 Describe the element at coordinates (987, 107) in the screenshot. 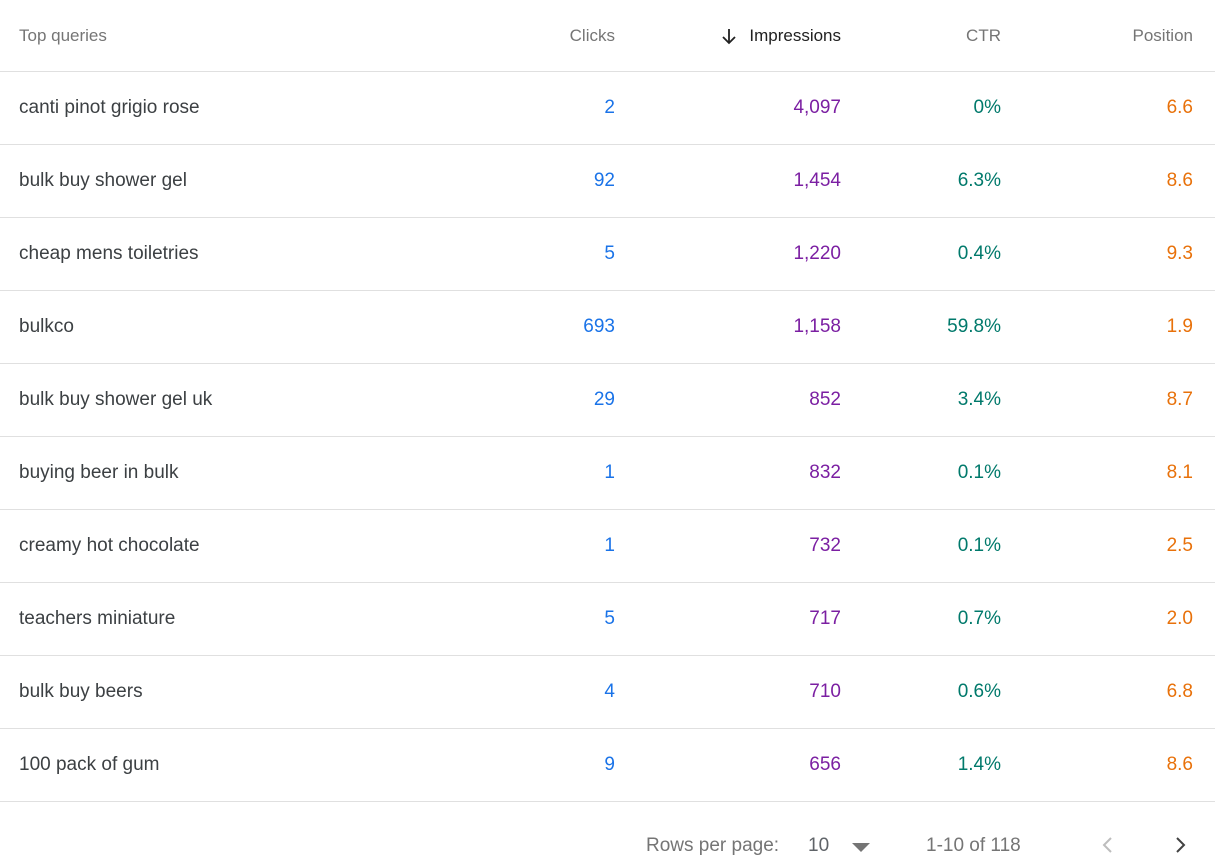

I see `ctr-cell: 0%` at that location.